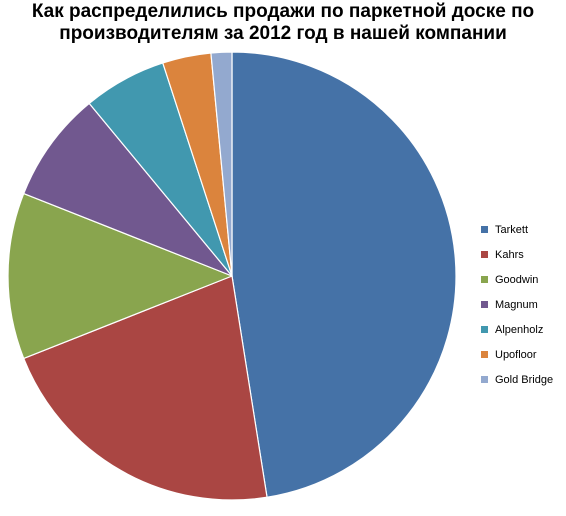  I want to click on legend-label: Alpenholz, so click(519, 329).